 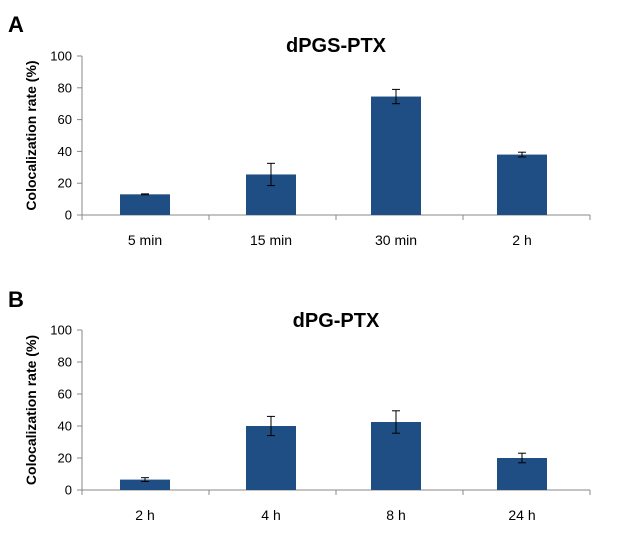 I want to click on x-category-label: 8 h, so click(x=395, y=515).